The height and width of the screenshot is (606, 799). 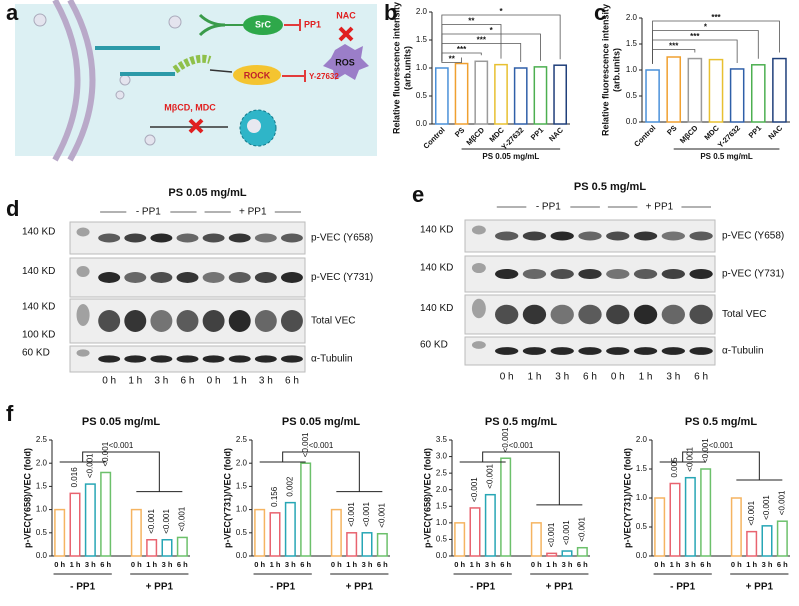 I want to click on x-axis-label: PS 0.05 mg/mL, so click(x=510, y=156).